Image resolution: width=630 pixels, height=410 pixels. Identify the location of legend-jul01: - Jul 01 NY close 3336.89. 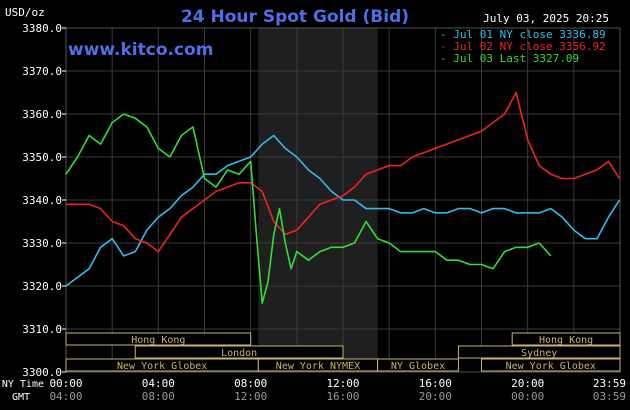
(523, 34).